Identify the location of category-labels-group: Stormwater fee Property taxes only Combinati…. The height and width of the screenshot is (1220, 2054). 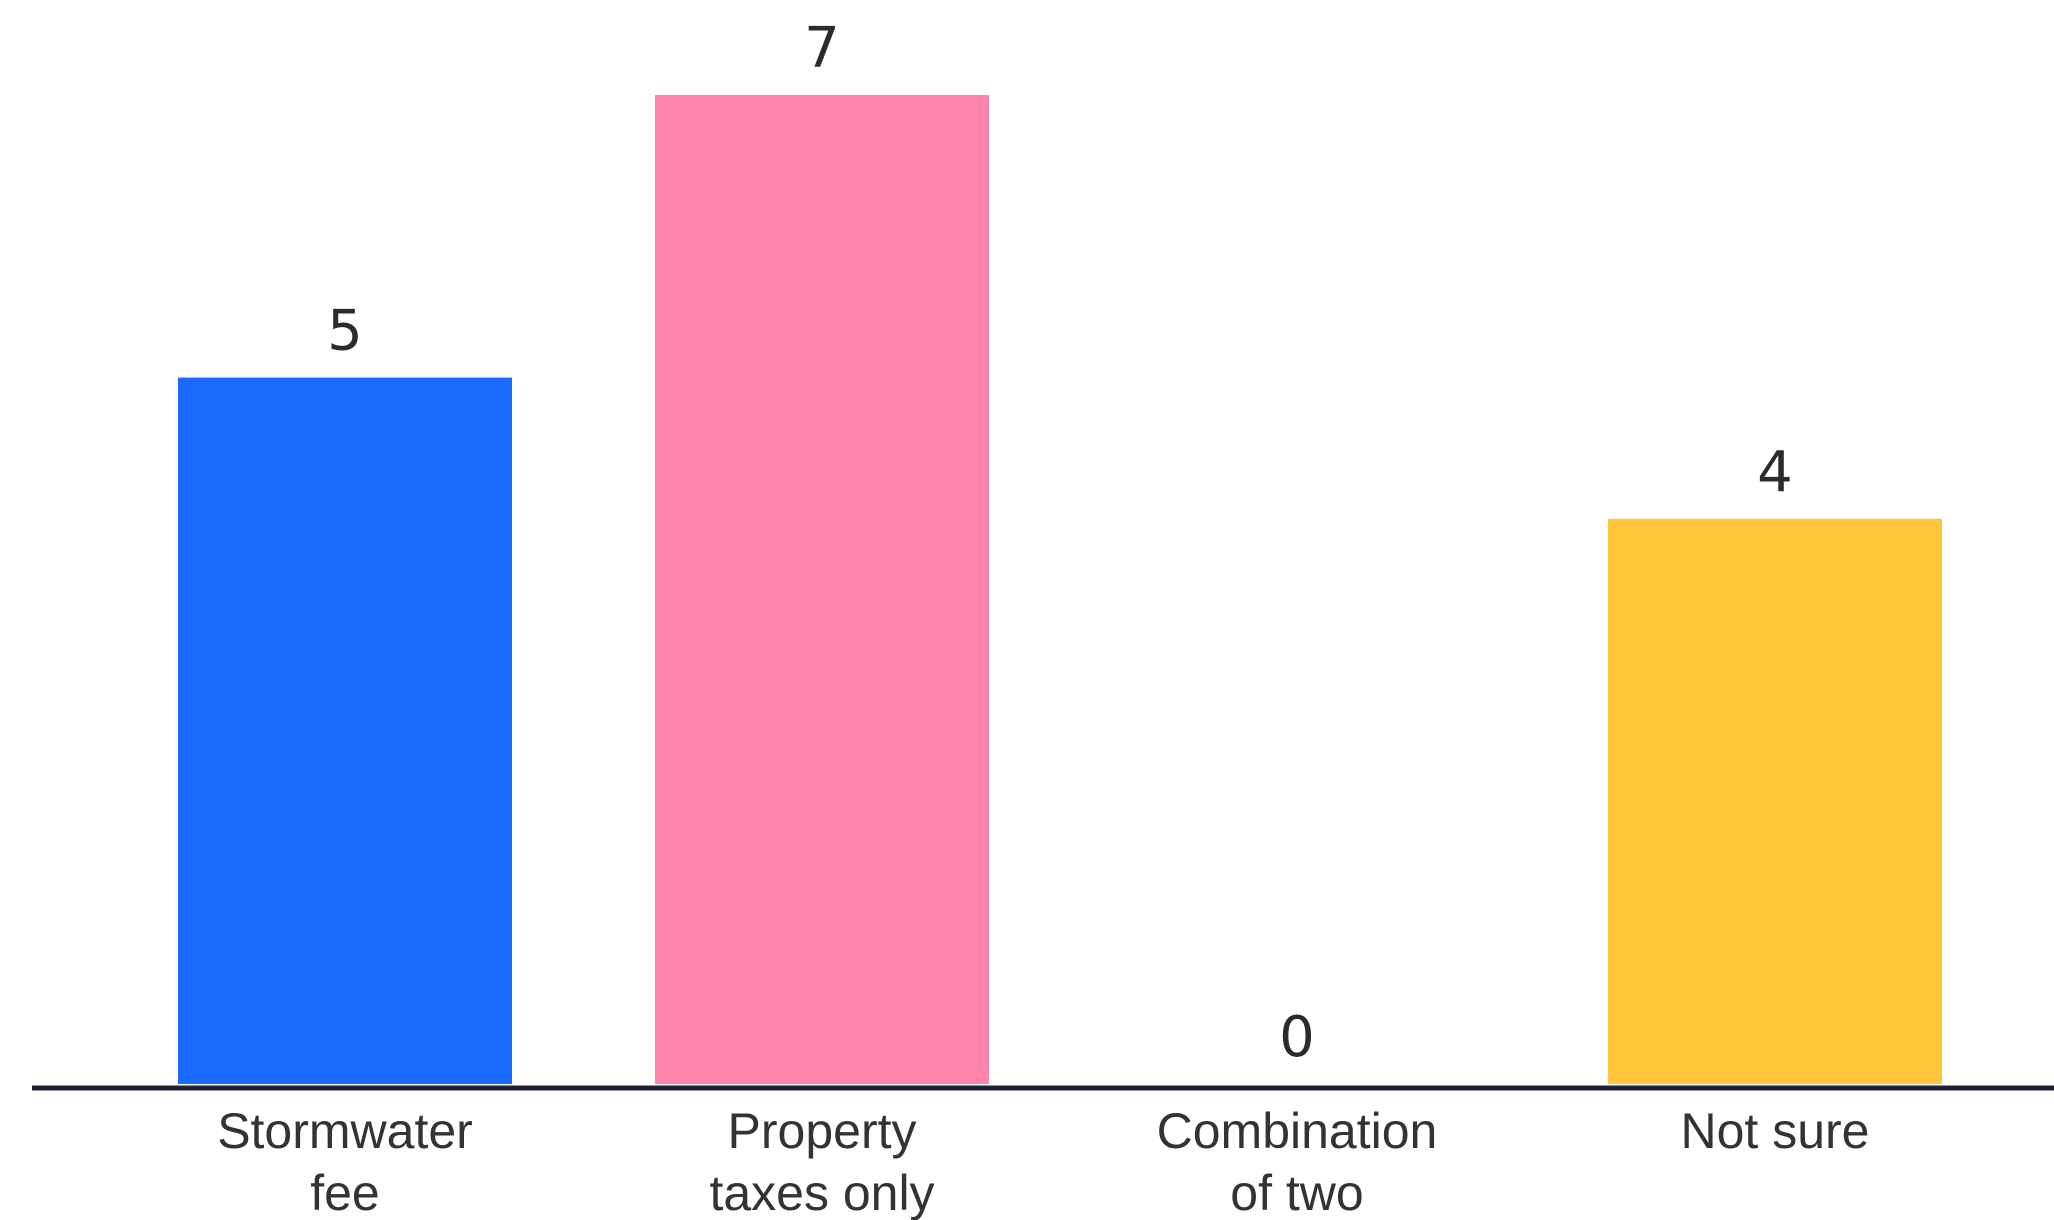
(1043, 1161).